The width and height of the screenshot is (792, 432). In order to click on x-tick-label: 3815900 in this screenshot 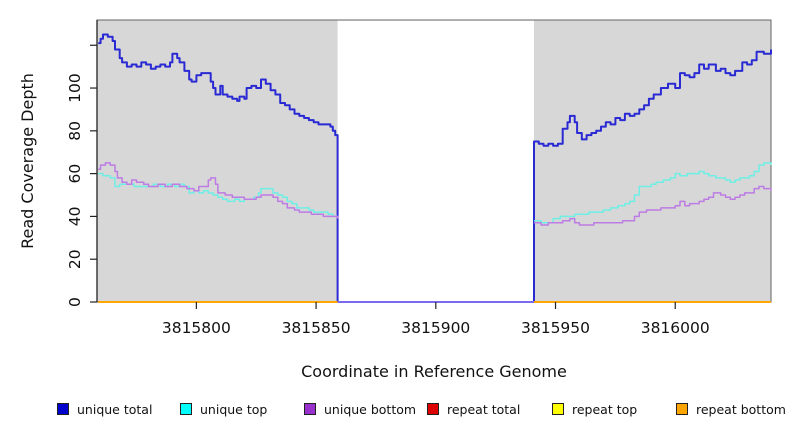, I will do `click(435, 328)`.